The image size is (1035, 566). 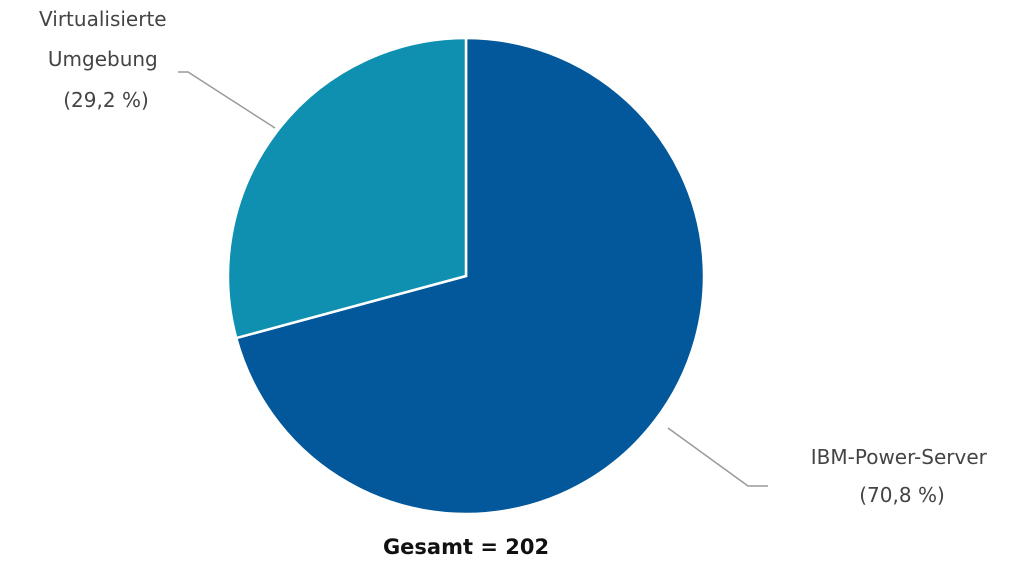 What do you see at coordinates (103, 59) in the screenshot?
I see `slice-label-virtualisierte-line2: Umgebung` at bounding box center [103, 59].